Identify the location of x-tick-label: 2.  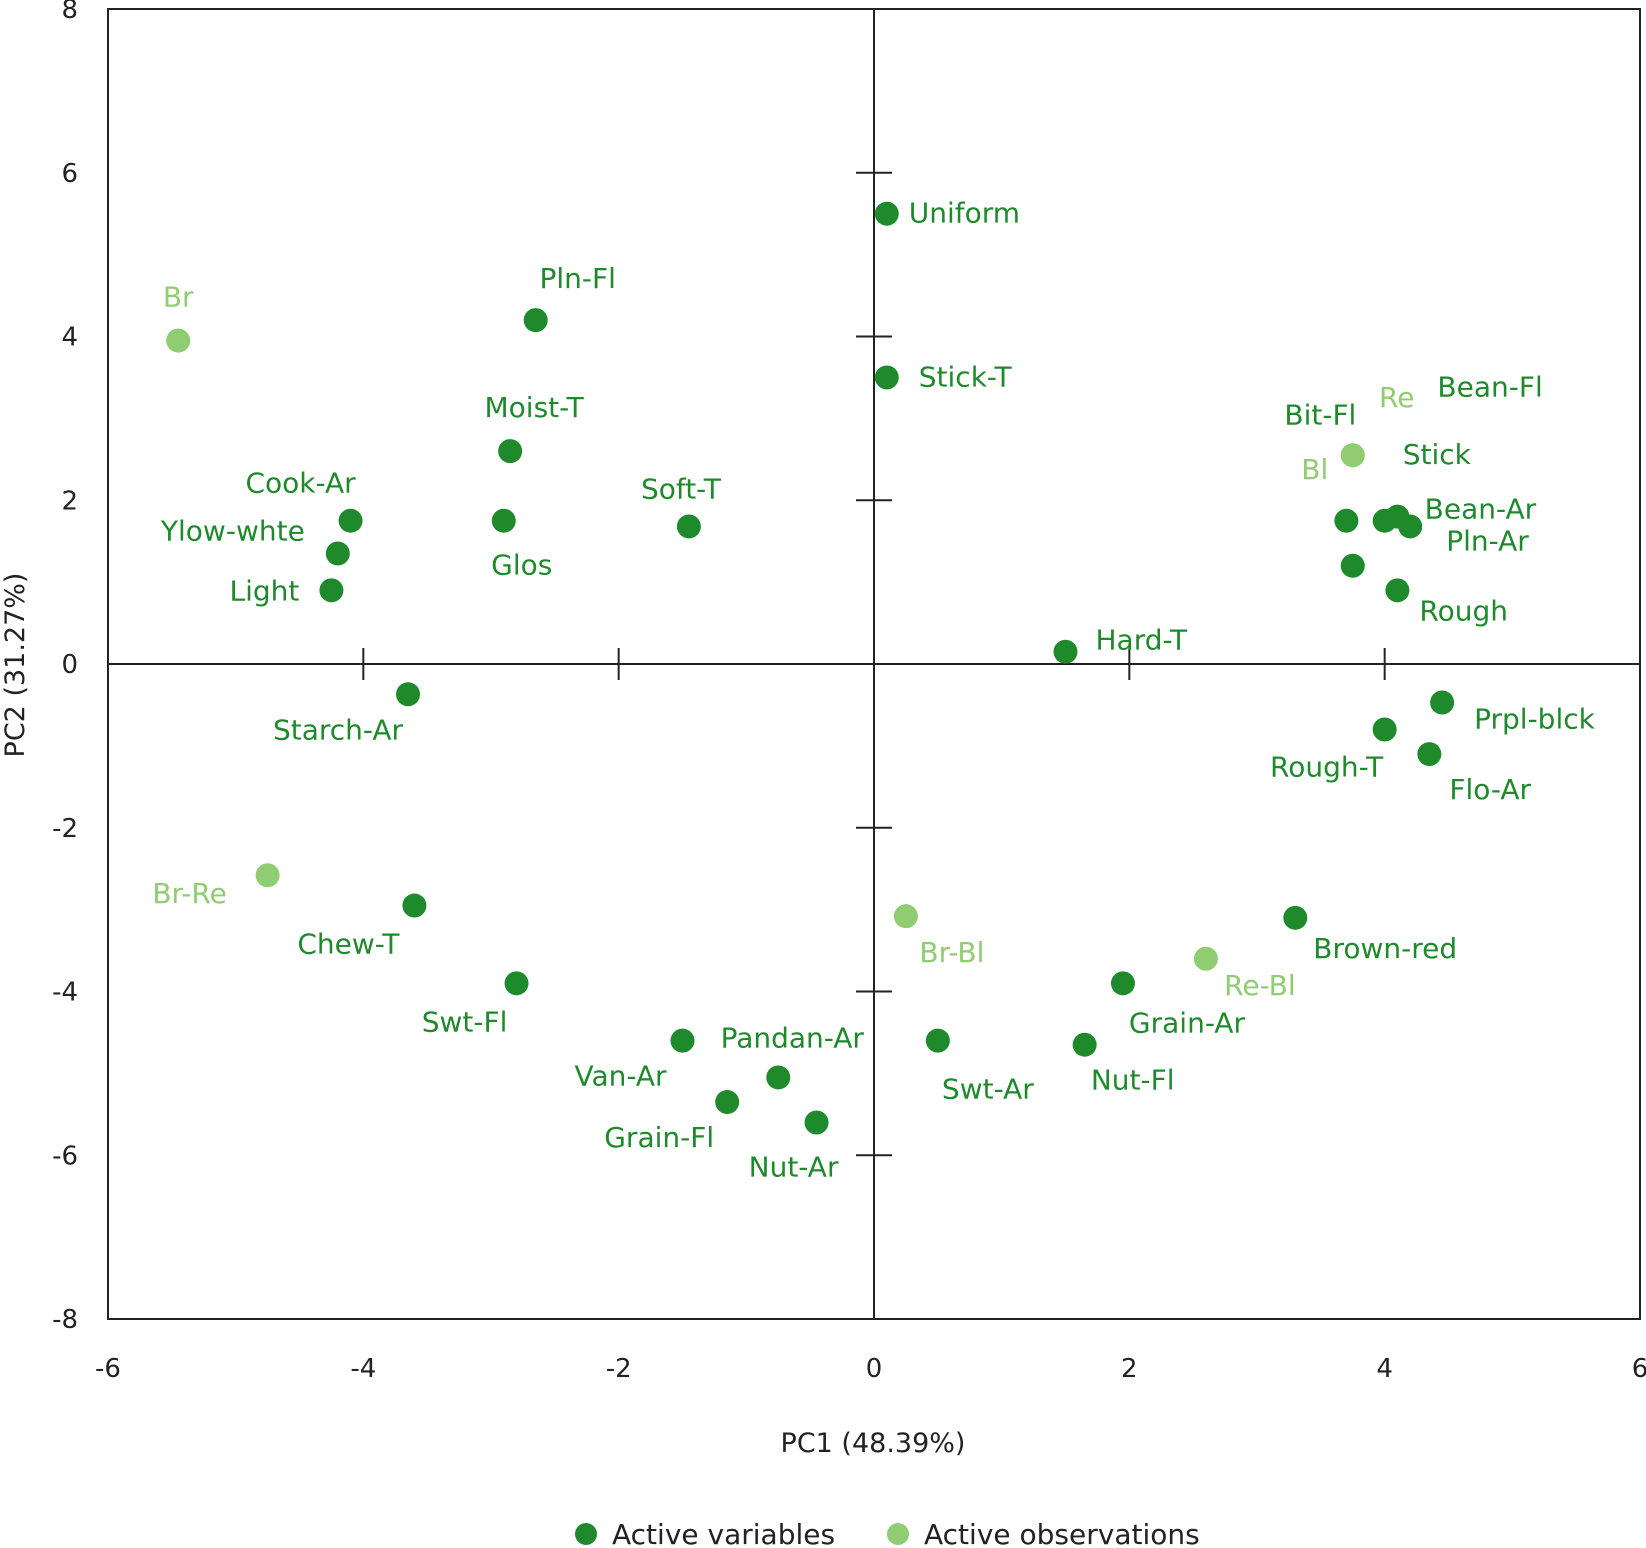
(1129, 1369).